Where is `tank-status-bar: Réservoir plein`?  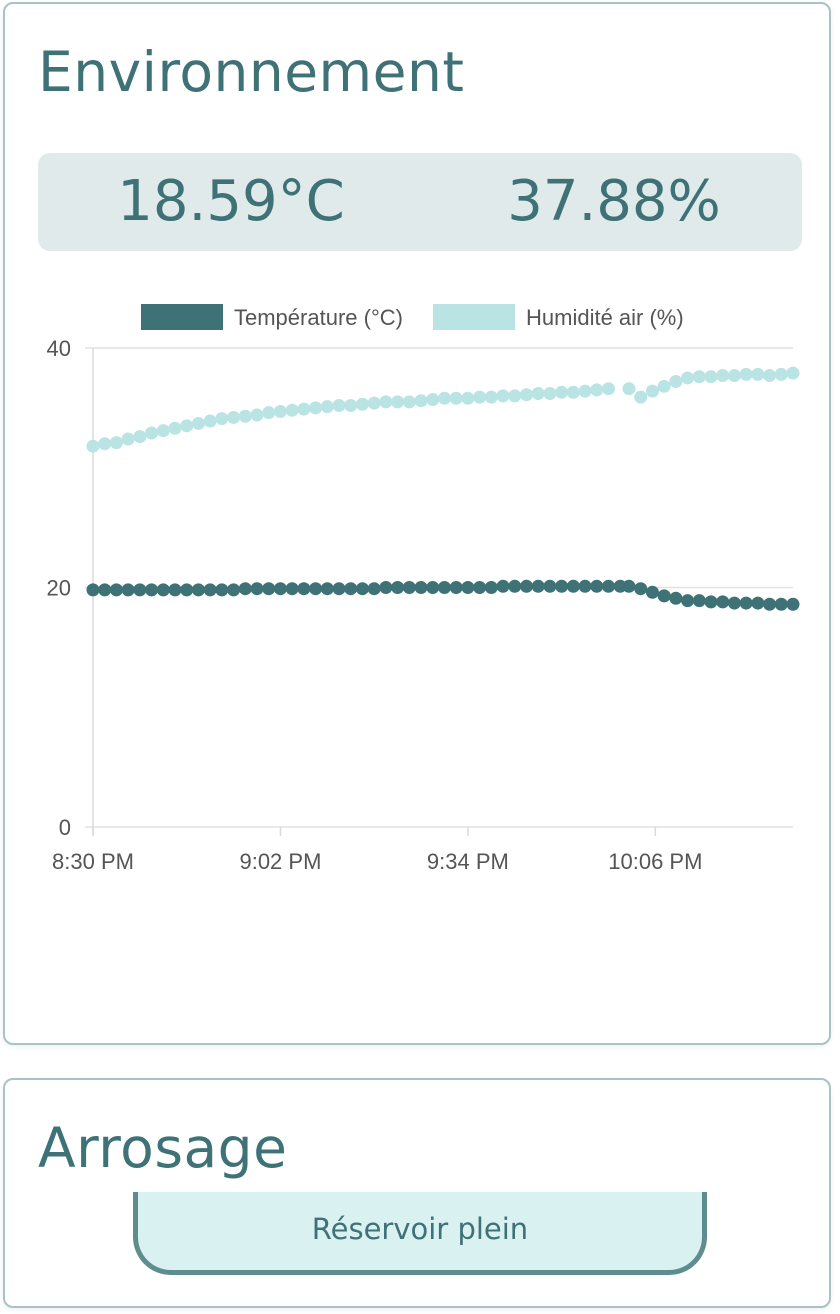 tank-status-bar: Réservoir plein is located at coordinates (420, 1233).